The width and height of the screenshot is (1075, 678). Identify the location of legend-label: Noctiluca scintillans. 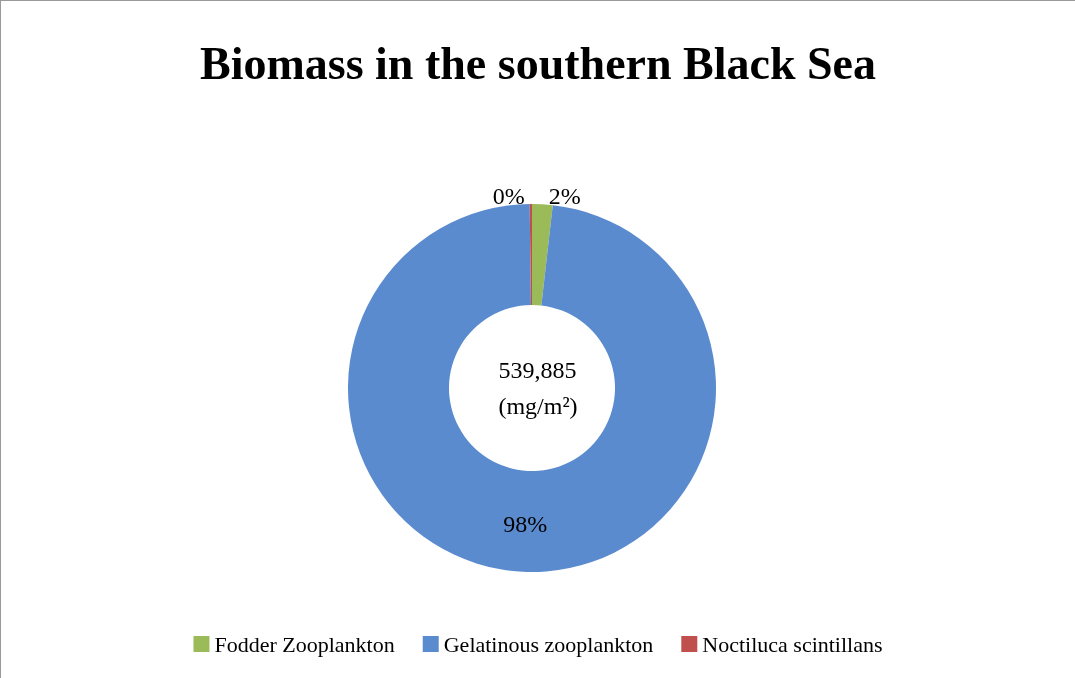
(792, 644).